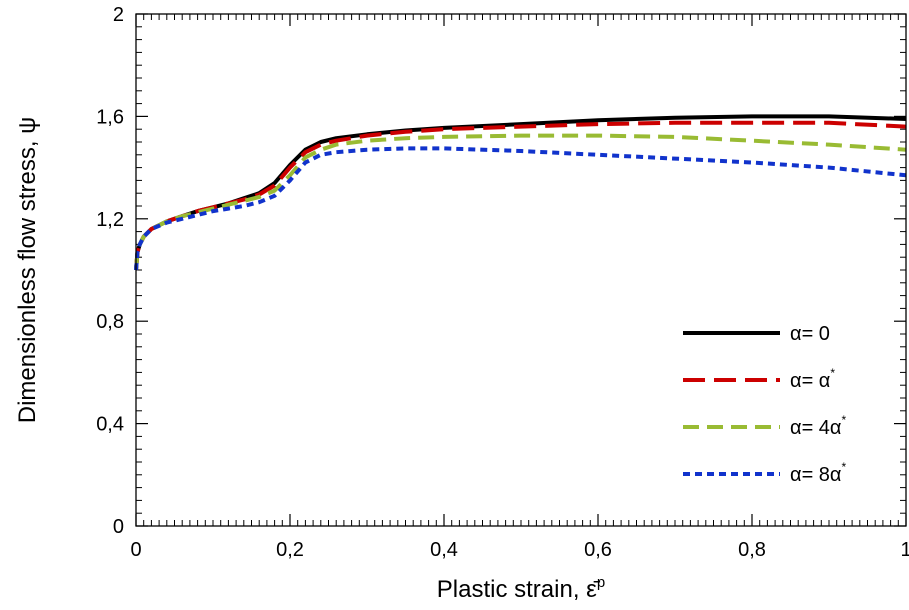  What do you see at coordinates (110, 117) in the screenshot?
I see `y-tick-label: 1,6` at bounding box center [110, 117].